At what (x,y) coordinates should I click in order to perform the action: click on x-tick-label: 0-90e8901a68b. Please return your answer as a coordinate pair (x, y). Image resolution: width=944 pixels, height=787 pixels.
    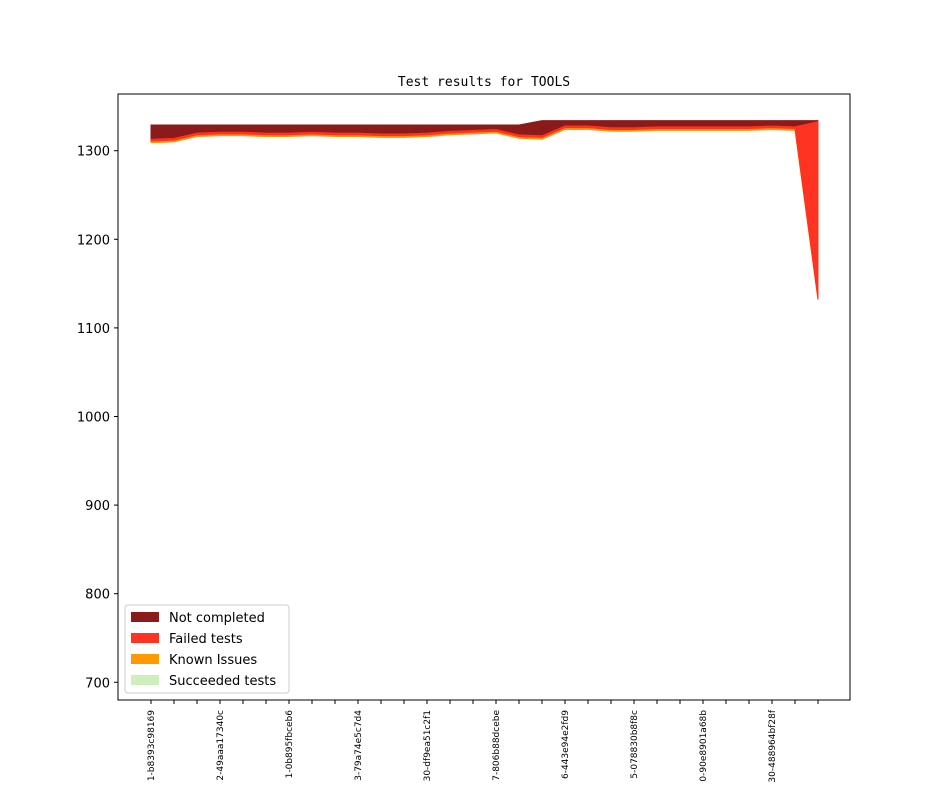
    Looking at the image, I should click on (704, 746).